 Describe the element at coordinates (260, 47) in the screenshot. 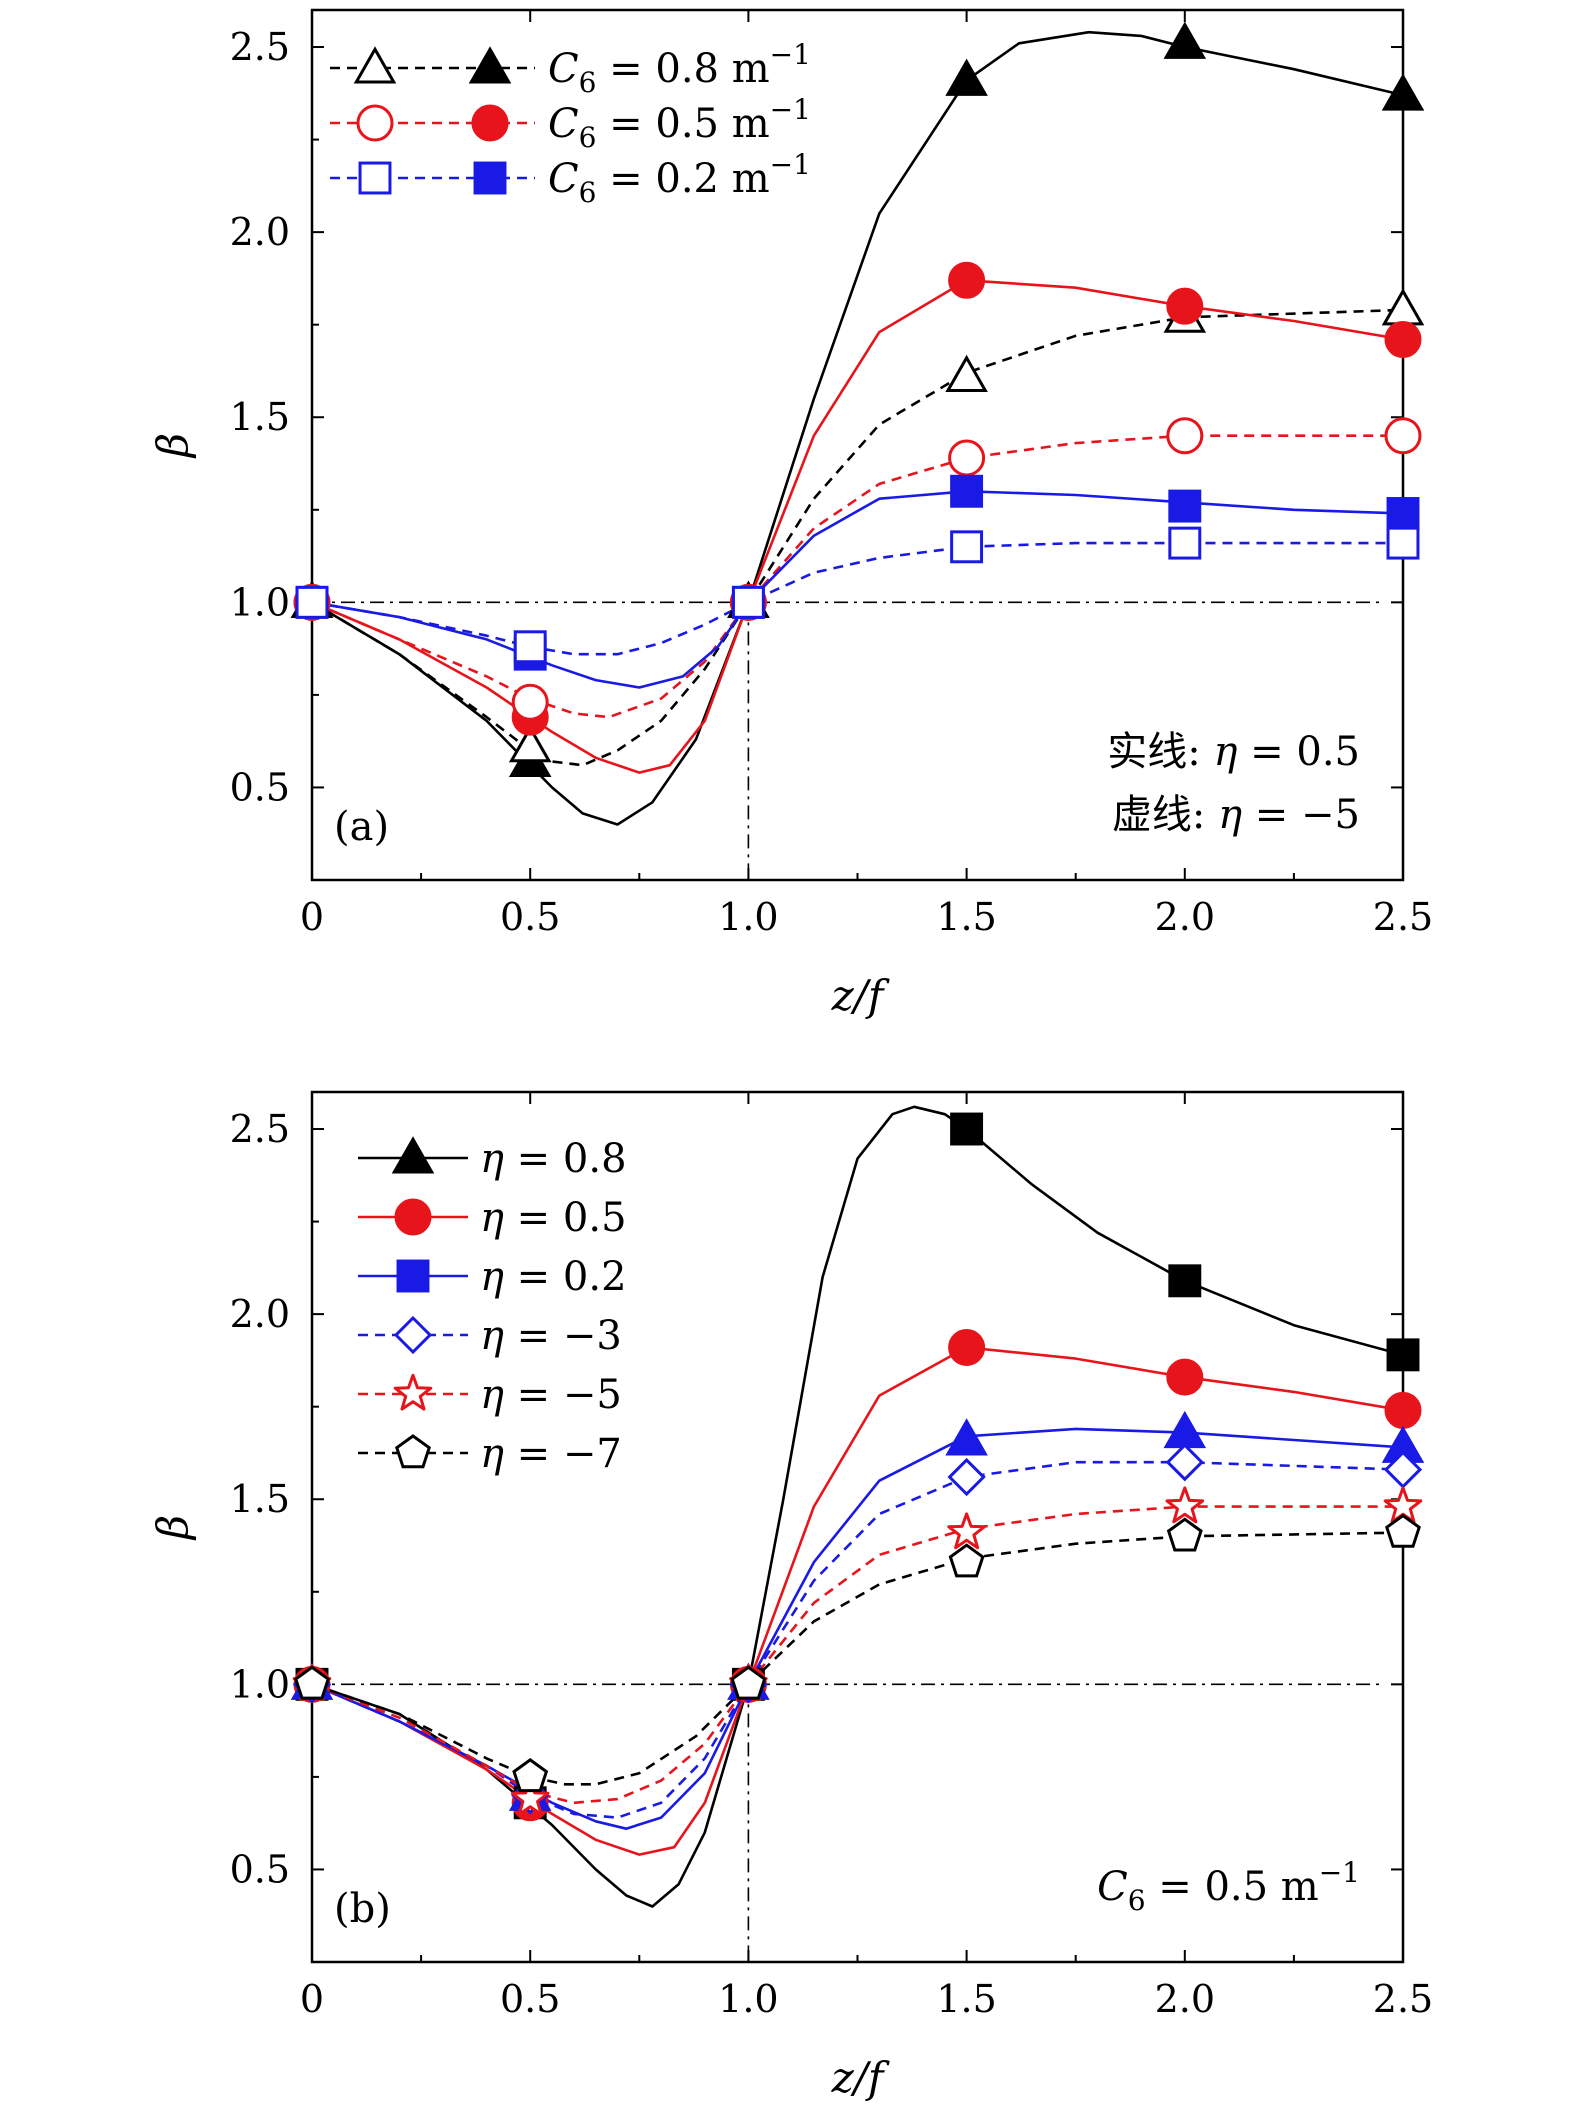

I see `y-tick-label: 2.5` at that location.